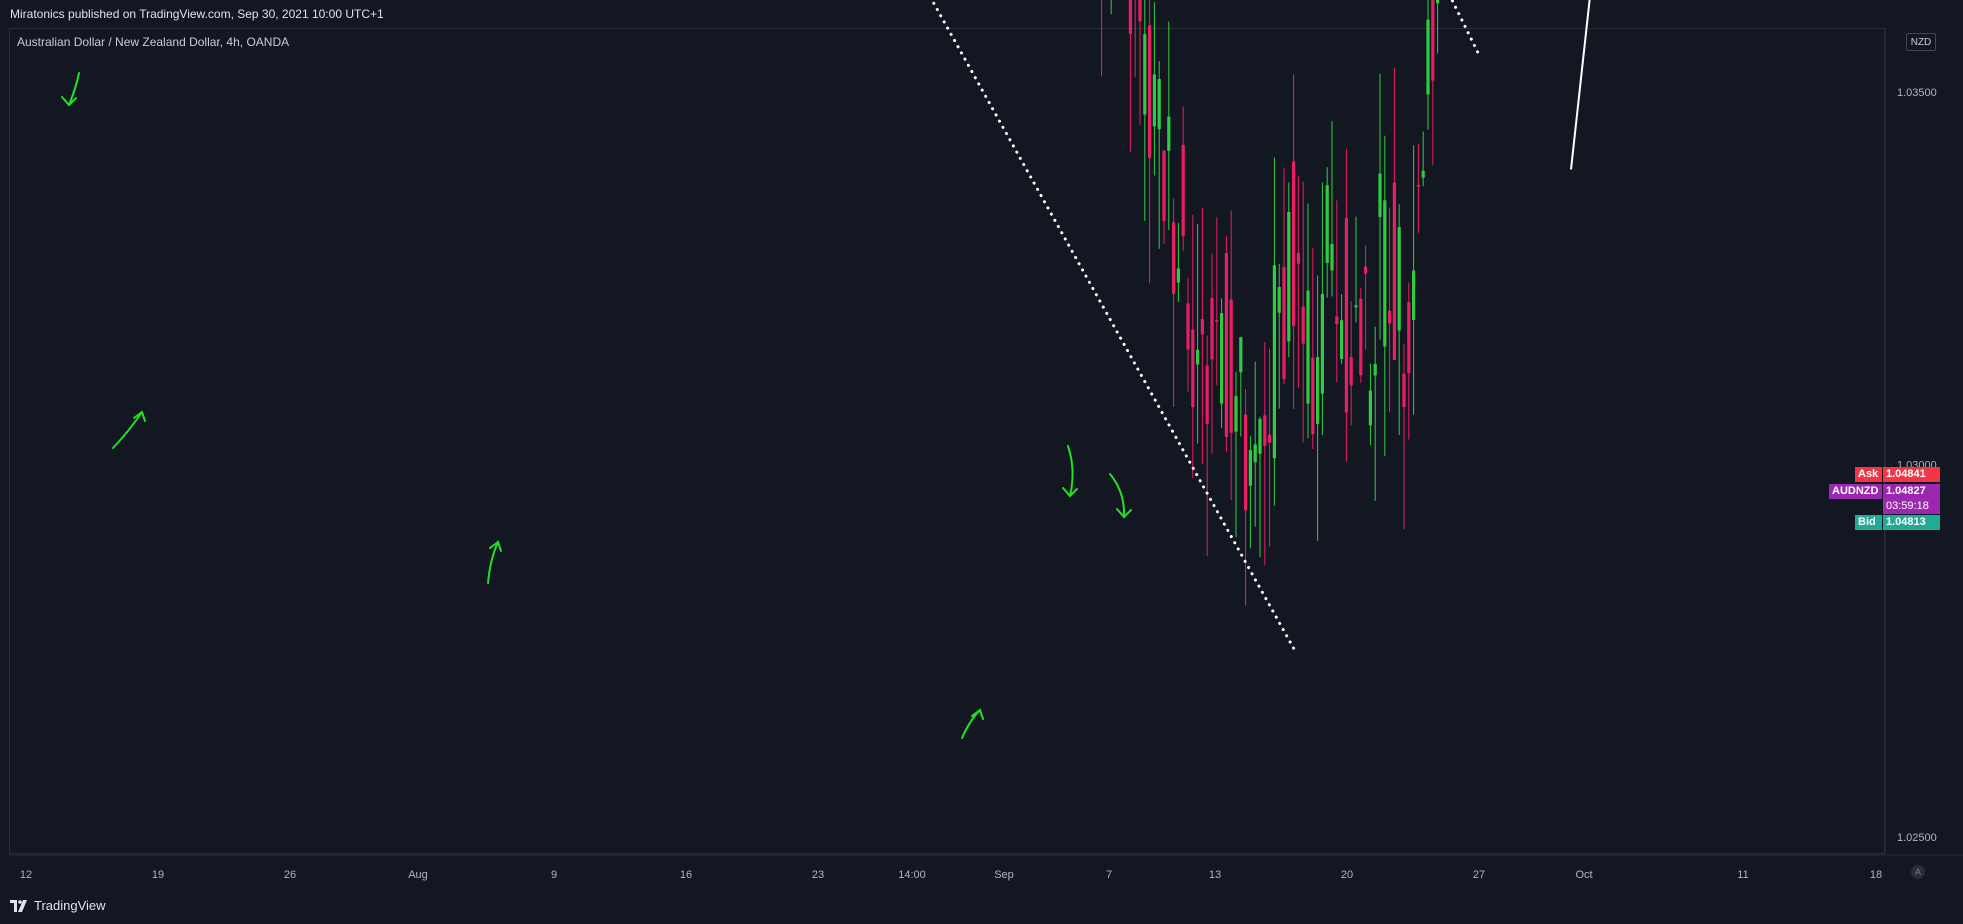 The height and width of the screenshot is (924, 1963). What do you see at coordinates (1911, 491) in the screenshot?
I see `last-price-tag: 1.04827` at bounding box center [1911, 491].